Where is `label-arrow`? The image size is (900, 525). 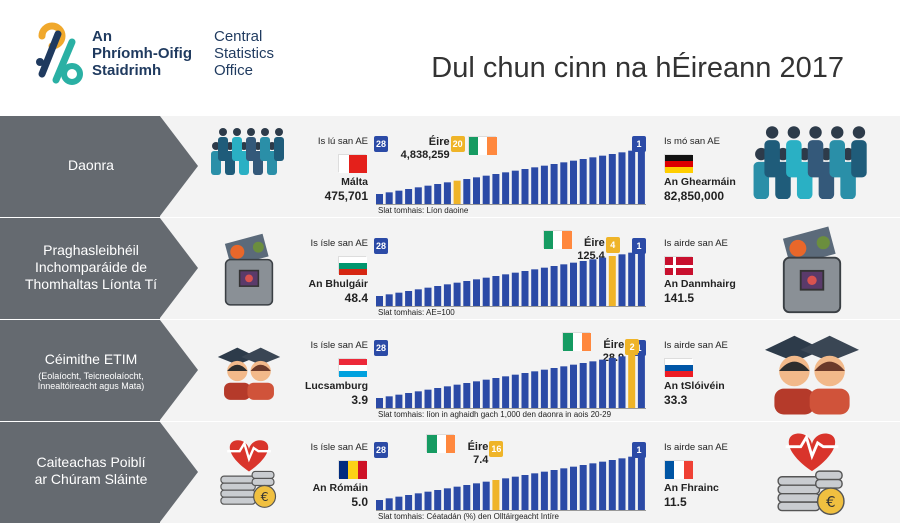
label-arrow is located at coordinates (179, 166).